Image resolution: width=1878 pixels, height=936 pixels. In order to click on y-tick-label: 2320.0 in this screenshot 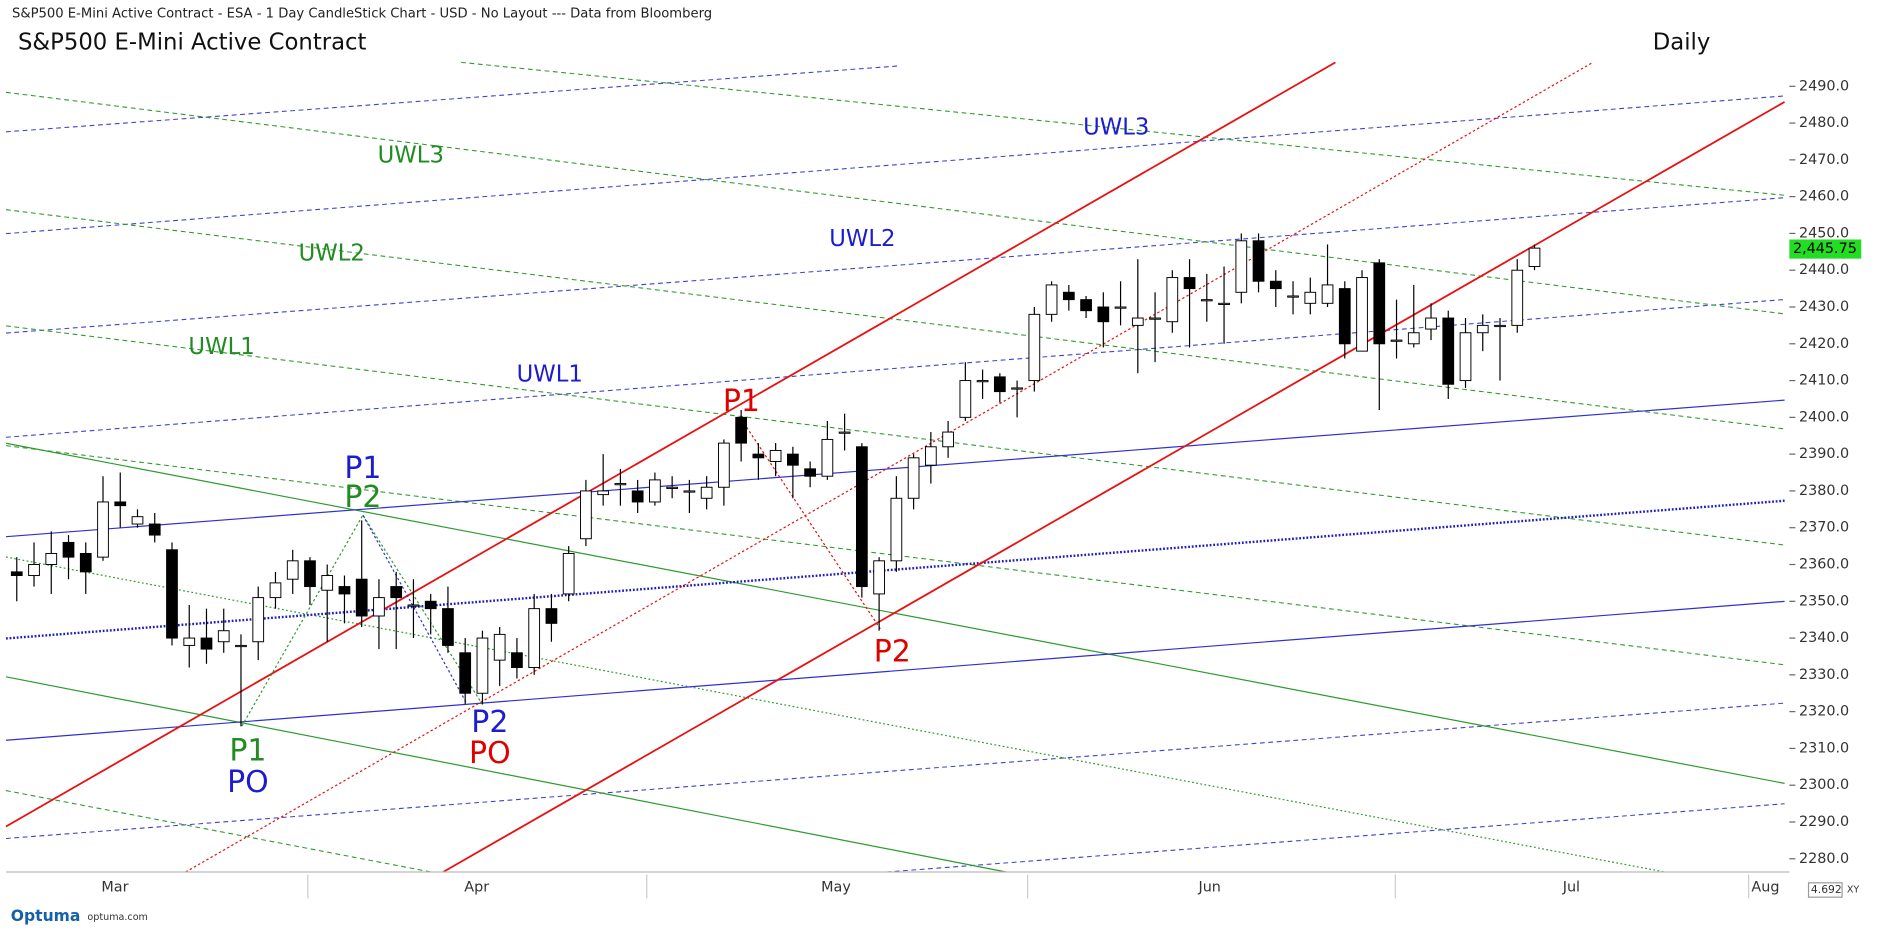, I will do `click(1824, 712)`.